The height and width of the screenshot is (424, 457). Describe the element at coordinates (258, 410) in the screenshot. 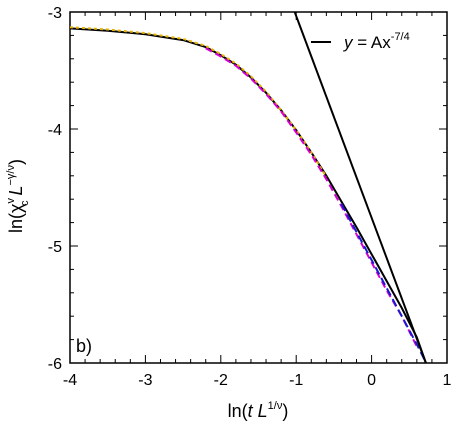

I see `x-axis-label: ln(t L1/ν)` at that location.